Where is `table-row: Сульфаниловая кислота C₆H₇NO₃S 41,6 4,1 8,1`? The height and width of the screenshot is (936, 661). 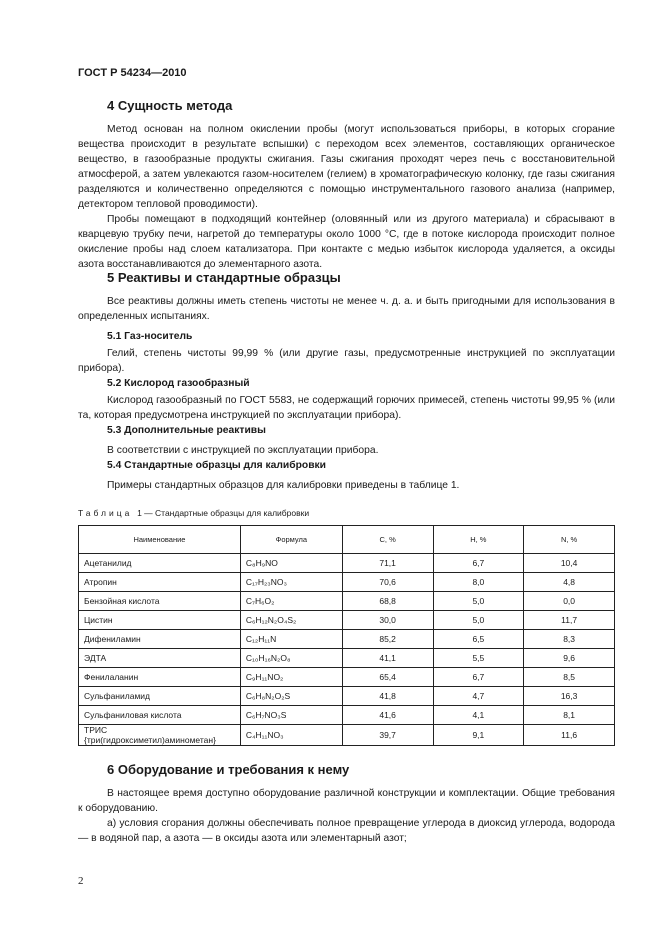 table-row: Сульфаниловая кислота C₆H₇NO₃S 41,6 4,1 8,1 is located at coordinates (346, 715).